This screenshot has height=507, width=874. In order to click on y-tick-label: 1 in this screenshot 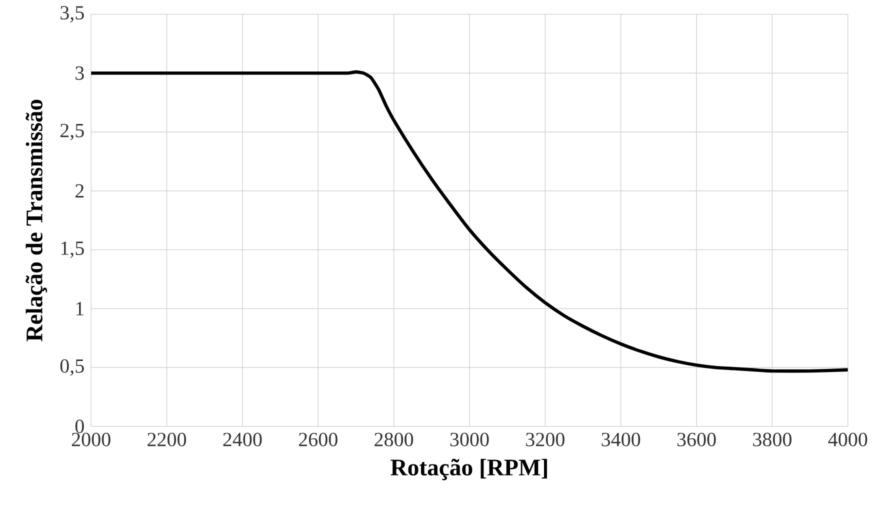, I will do `click(80, 309)`.